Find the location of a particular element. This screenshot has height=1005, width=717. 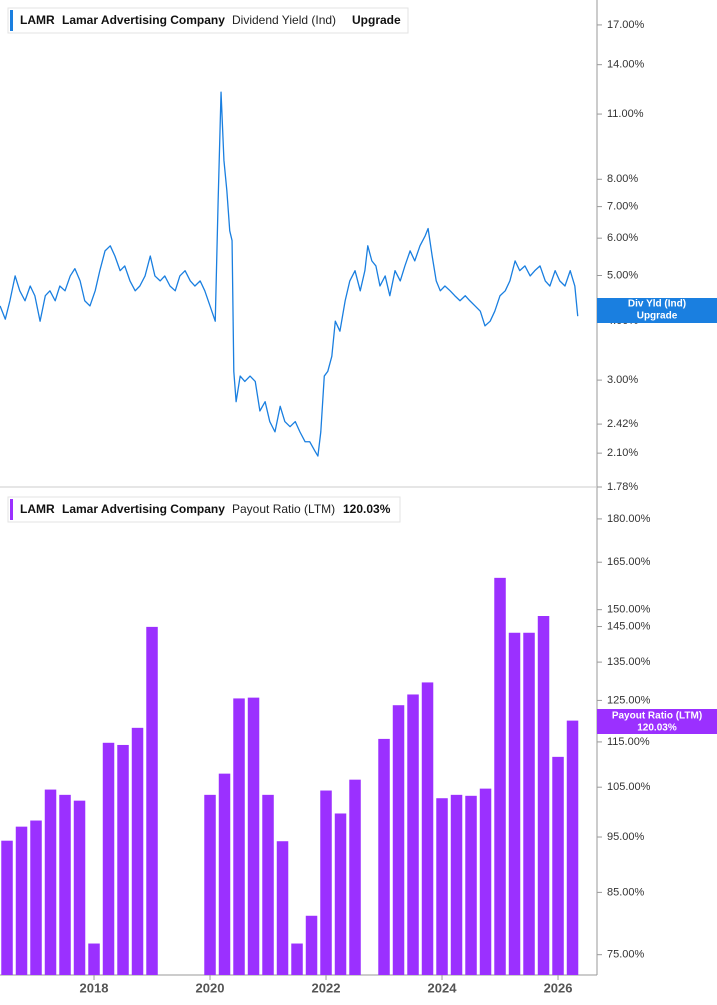

badge-label: Payout Ratio (LTM) is located at coordinates (657, 716).